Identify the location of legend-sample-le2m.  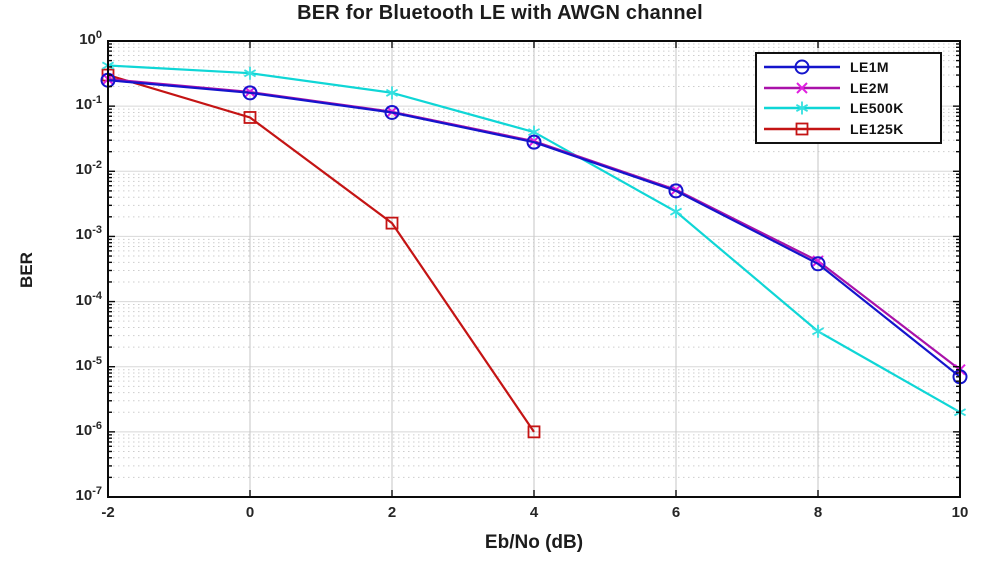
(802, 88).